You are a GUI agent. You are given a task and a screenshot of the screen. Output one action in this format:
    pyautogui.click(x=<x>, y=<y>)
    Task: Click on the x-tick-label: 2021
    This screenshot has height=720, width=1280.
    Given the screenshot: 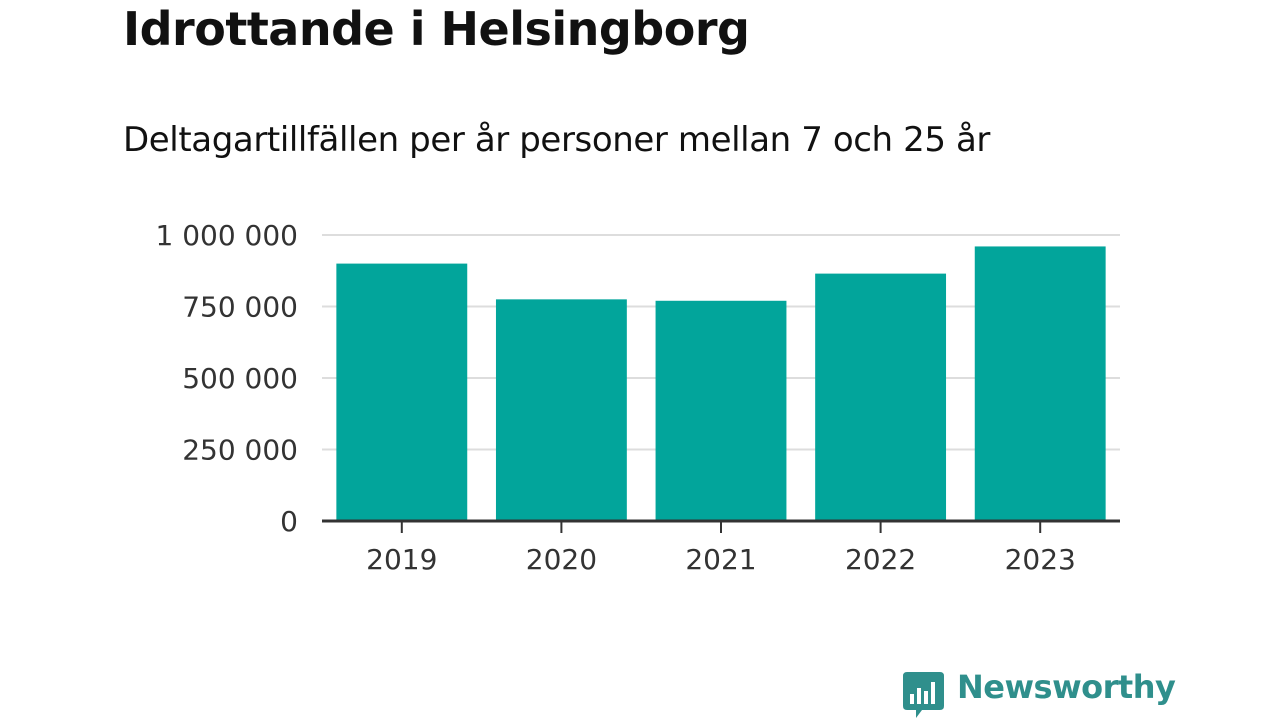 What is the action you would take?
    pyautogui.click(x=720, y=559)
    